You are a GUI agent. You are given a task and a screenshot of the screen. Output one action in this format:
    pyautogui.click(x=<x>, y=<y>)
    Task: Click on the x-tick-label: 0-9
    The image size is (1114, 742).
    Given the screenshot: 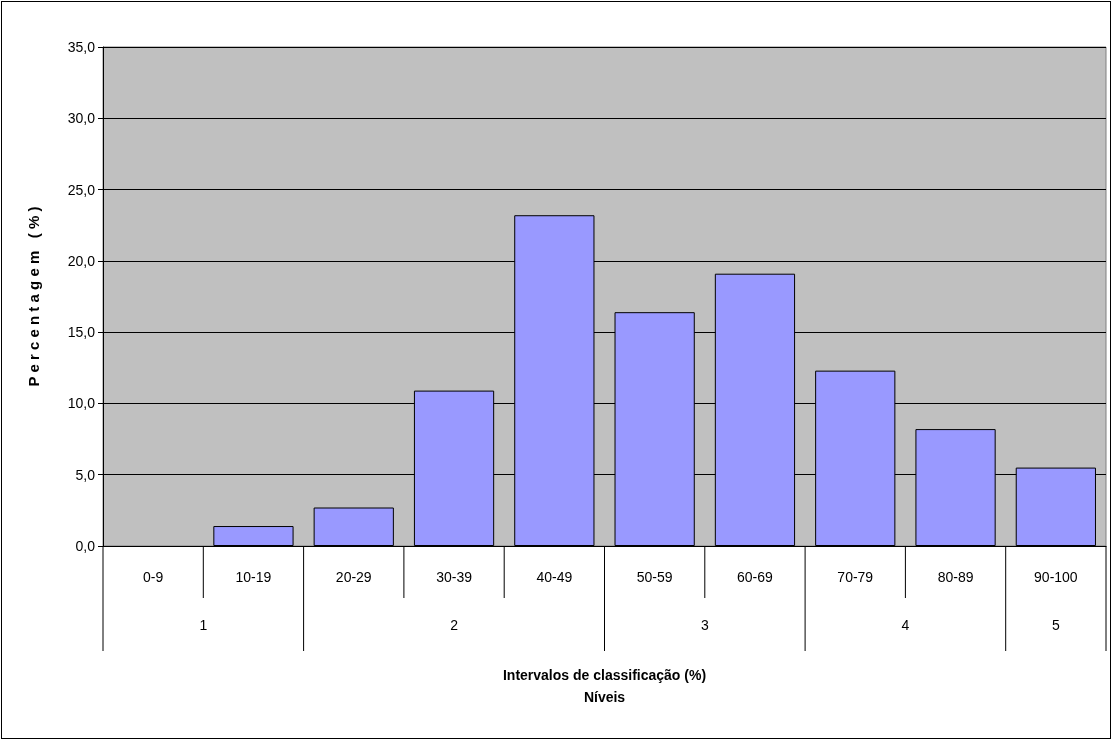 What is the action you would take?
    pyautogui.click(x=153, y=577)
    